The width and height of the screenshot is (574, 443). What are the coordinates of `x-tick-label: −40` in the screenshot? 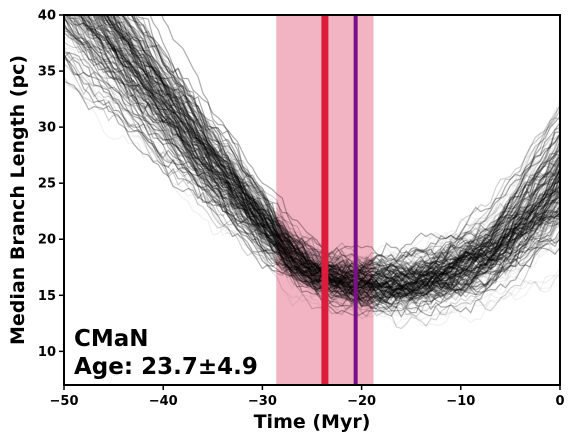 It's located at (163, 401).